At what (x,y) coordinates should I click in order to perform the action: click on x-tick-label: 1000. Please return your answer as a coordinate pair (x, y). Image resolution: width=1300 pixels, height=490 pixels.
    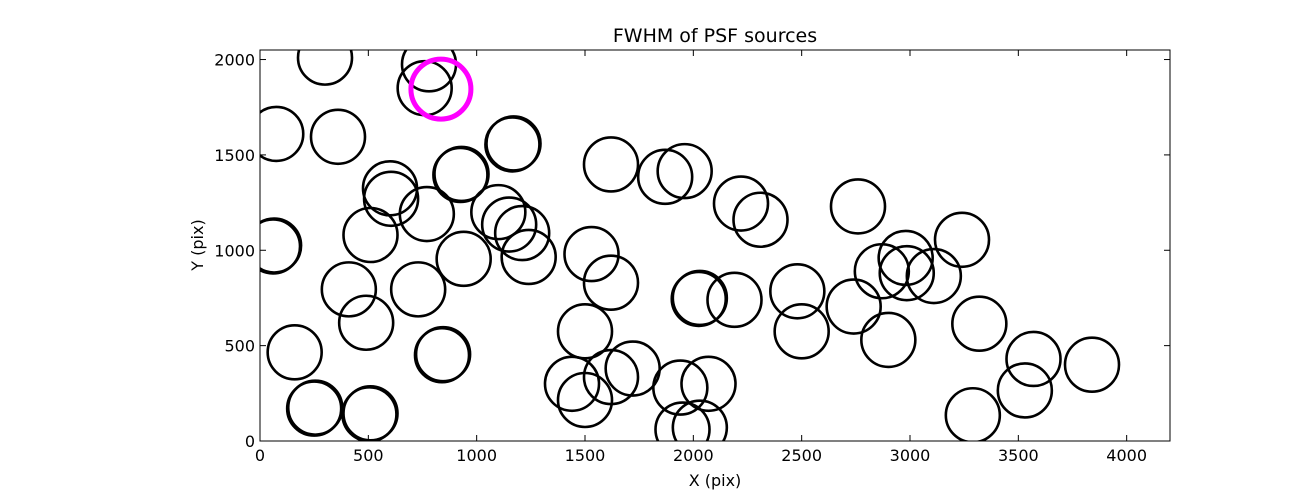
    Looking at the image, I should click on (476, 455).